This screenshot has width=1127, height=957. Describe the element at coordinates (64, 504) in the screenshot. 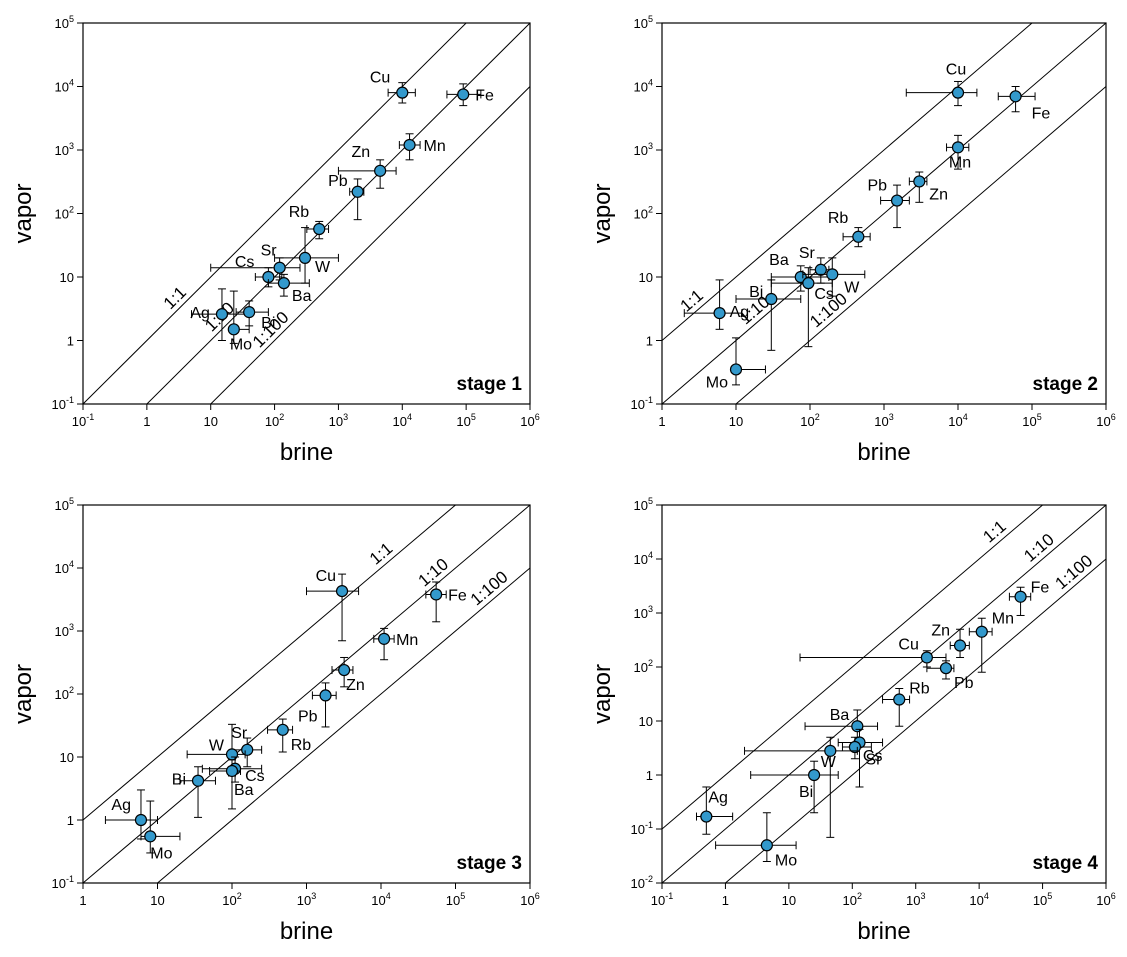

I see `y-tick-label: 10⁵` at that location.